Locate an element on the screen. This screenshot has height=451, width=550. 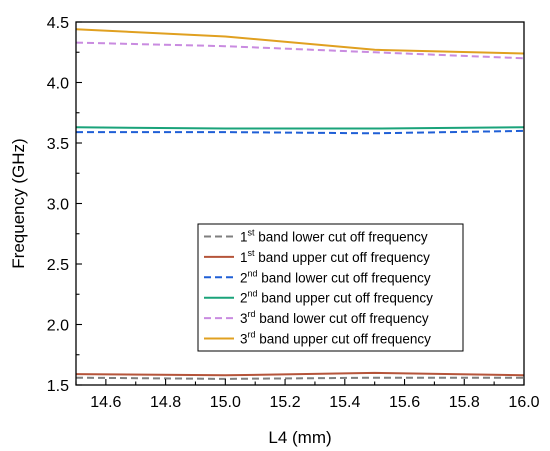
x-tick-label: 15.6 is located at coordinates (404, 402).